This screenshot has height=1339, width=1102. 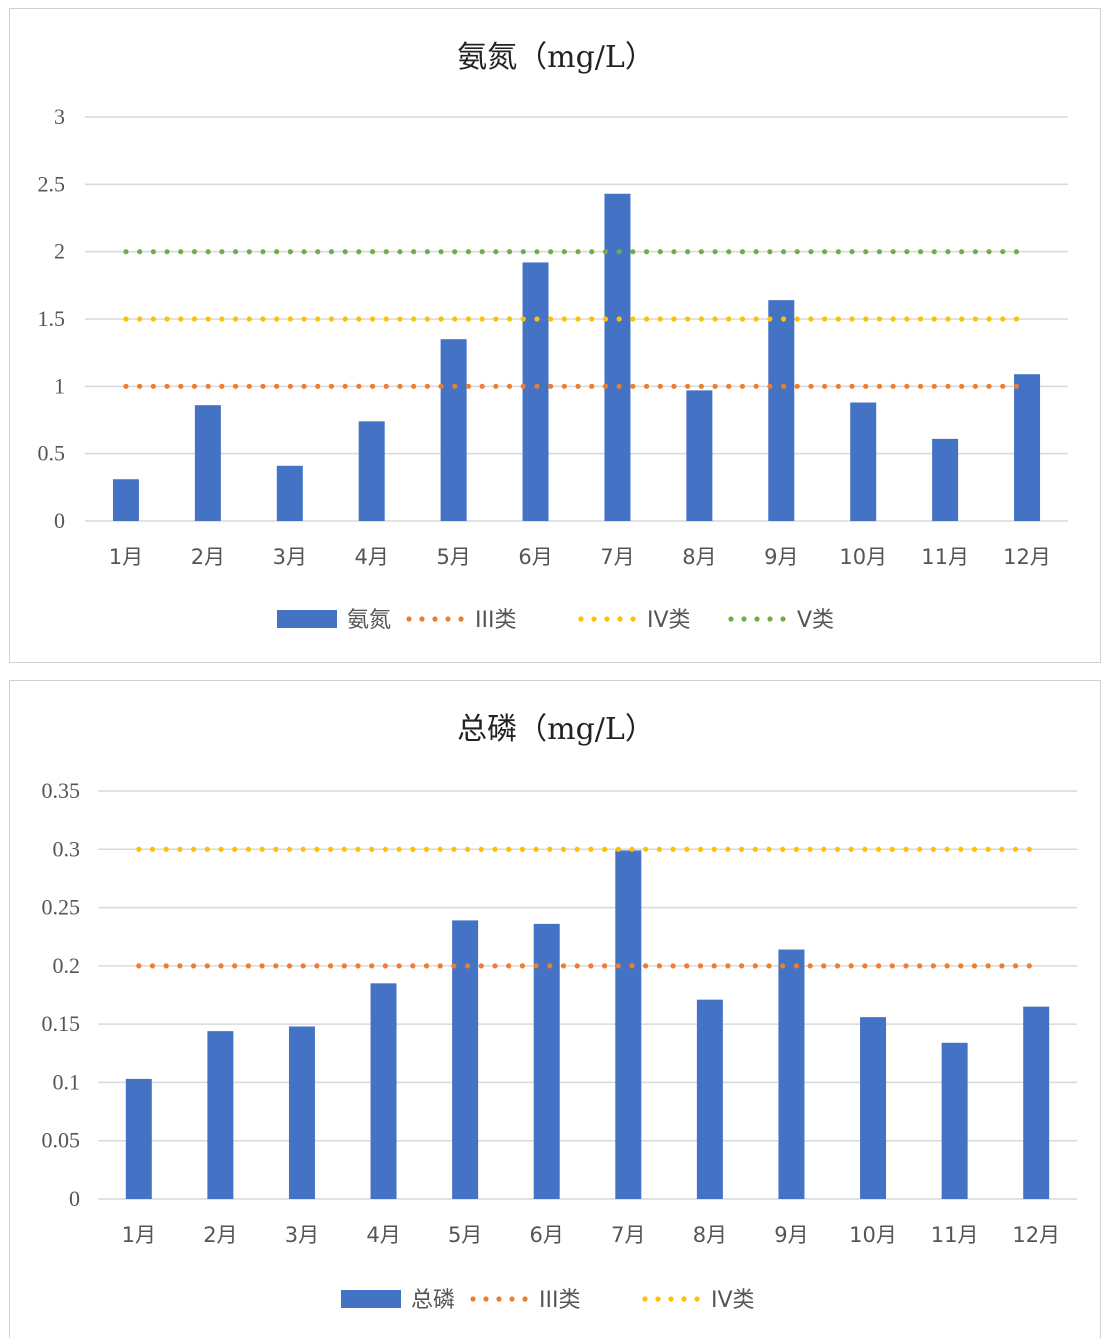 What do you see at coordinates (138, 1138) in the screenshot?
I see `bar-1月` at bounding box center [138, 1138].